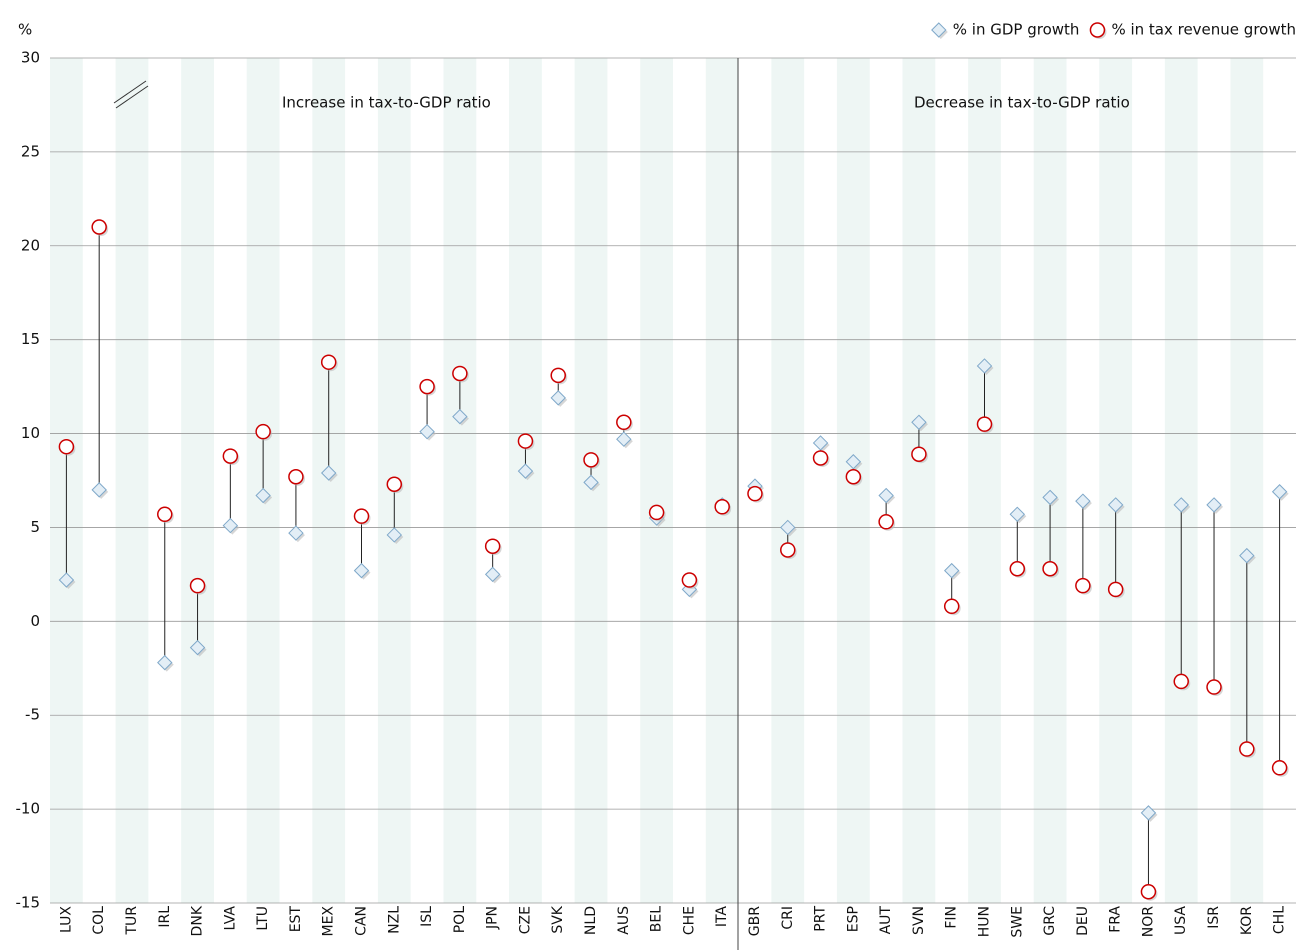 This screenshot has height=950, width=1299. What do you see at coordinates (755, 921) in the screenshot?
I see `x-tick-label: GBR` at bounding box center [755, 921].